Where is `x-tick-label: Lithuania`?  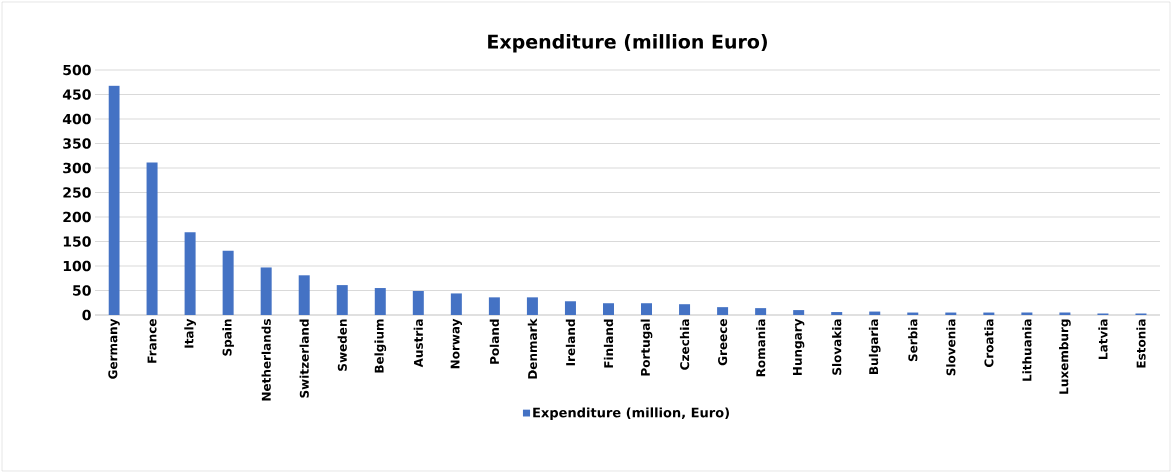 x-tick-label: Lithuania is located at coordinates (1027, 350).